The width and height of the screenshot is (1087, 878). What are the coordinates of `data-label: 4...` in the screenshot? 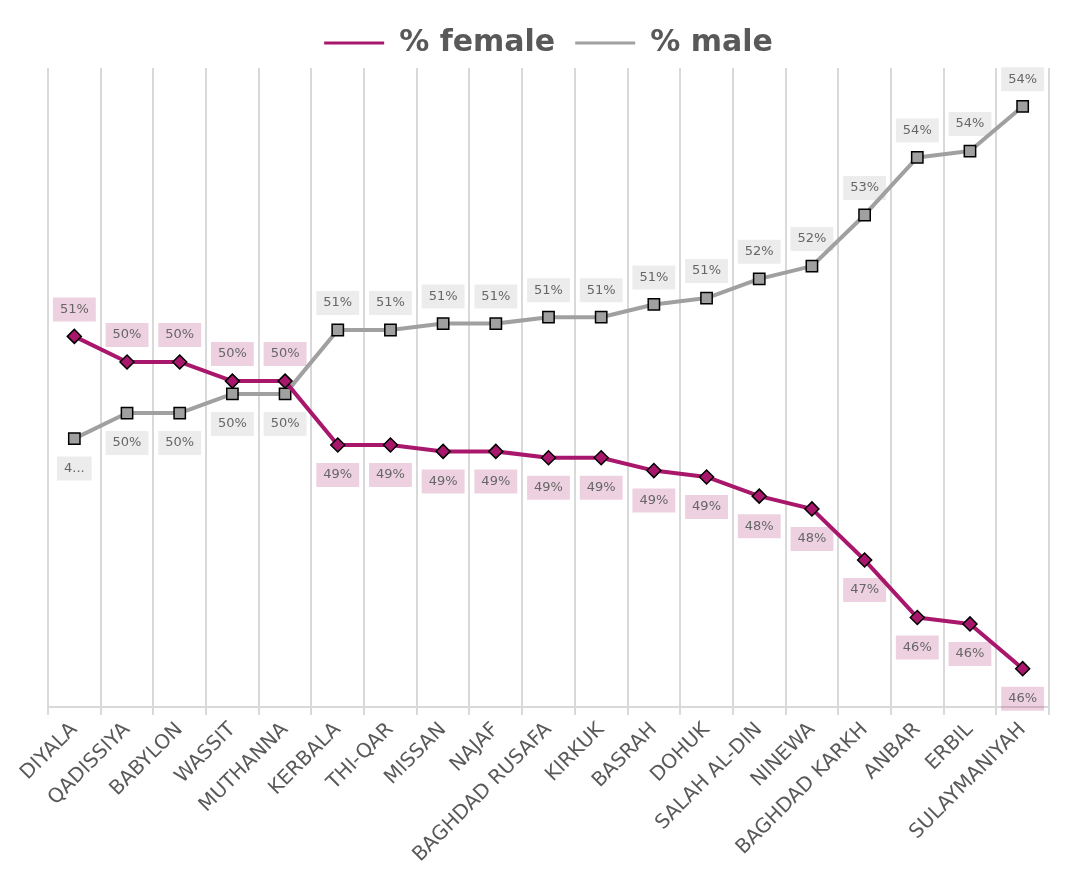 It's located at (74, 467).